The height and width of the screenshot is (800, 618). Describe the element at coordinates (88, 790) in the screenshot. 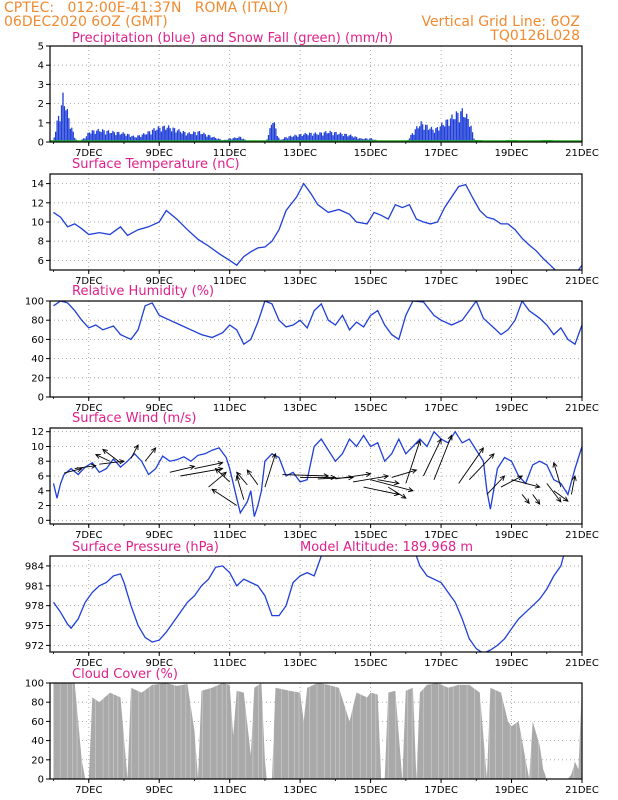

I see `x-tick-label: 7DEC` at that location.